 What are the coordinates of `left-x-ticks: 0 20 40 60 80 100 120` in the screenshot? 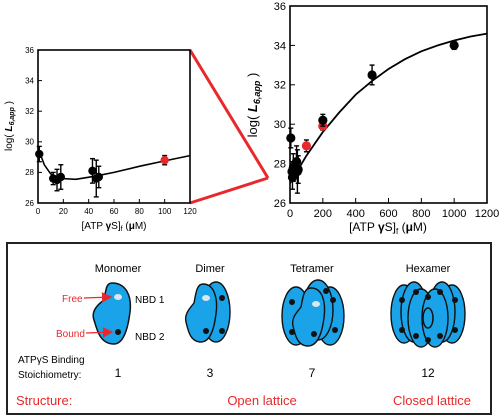 It's located at (116, 207).